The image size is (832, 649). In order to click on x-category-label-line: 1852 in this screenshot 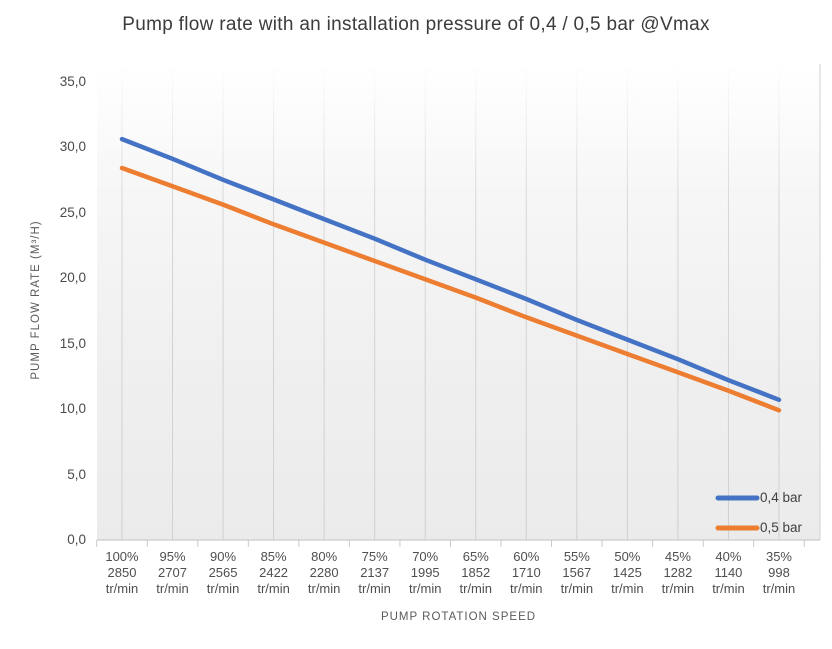, I will do `click(476, 572)`.